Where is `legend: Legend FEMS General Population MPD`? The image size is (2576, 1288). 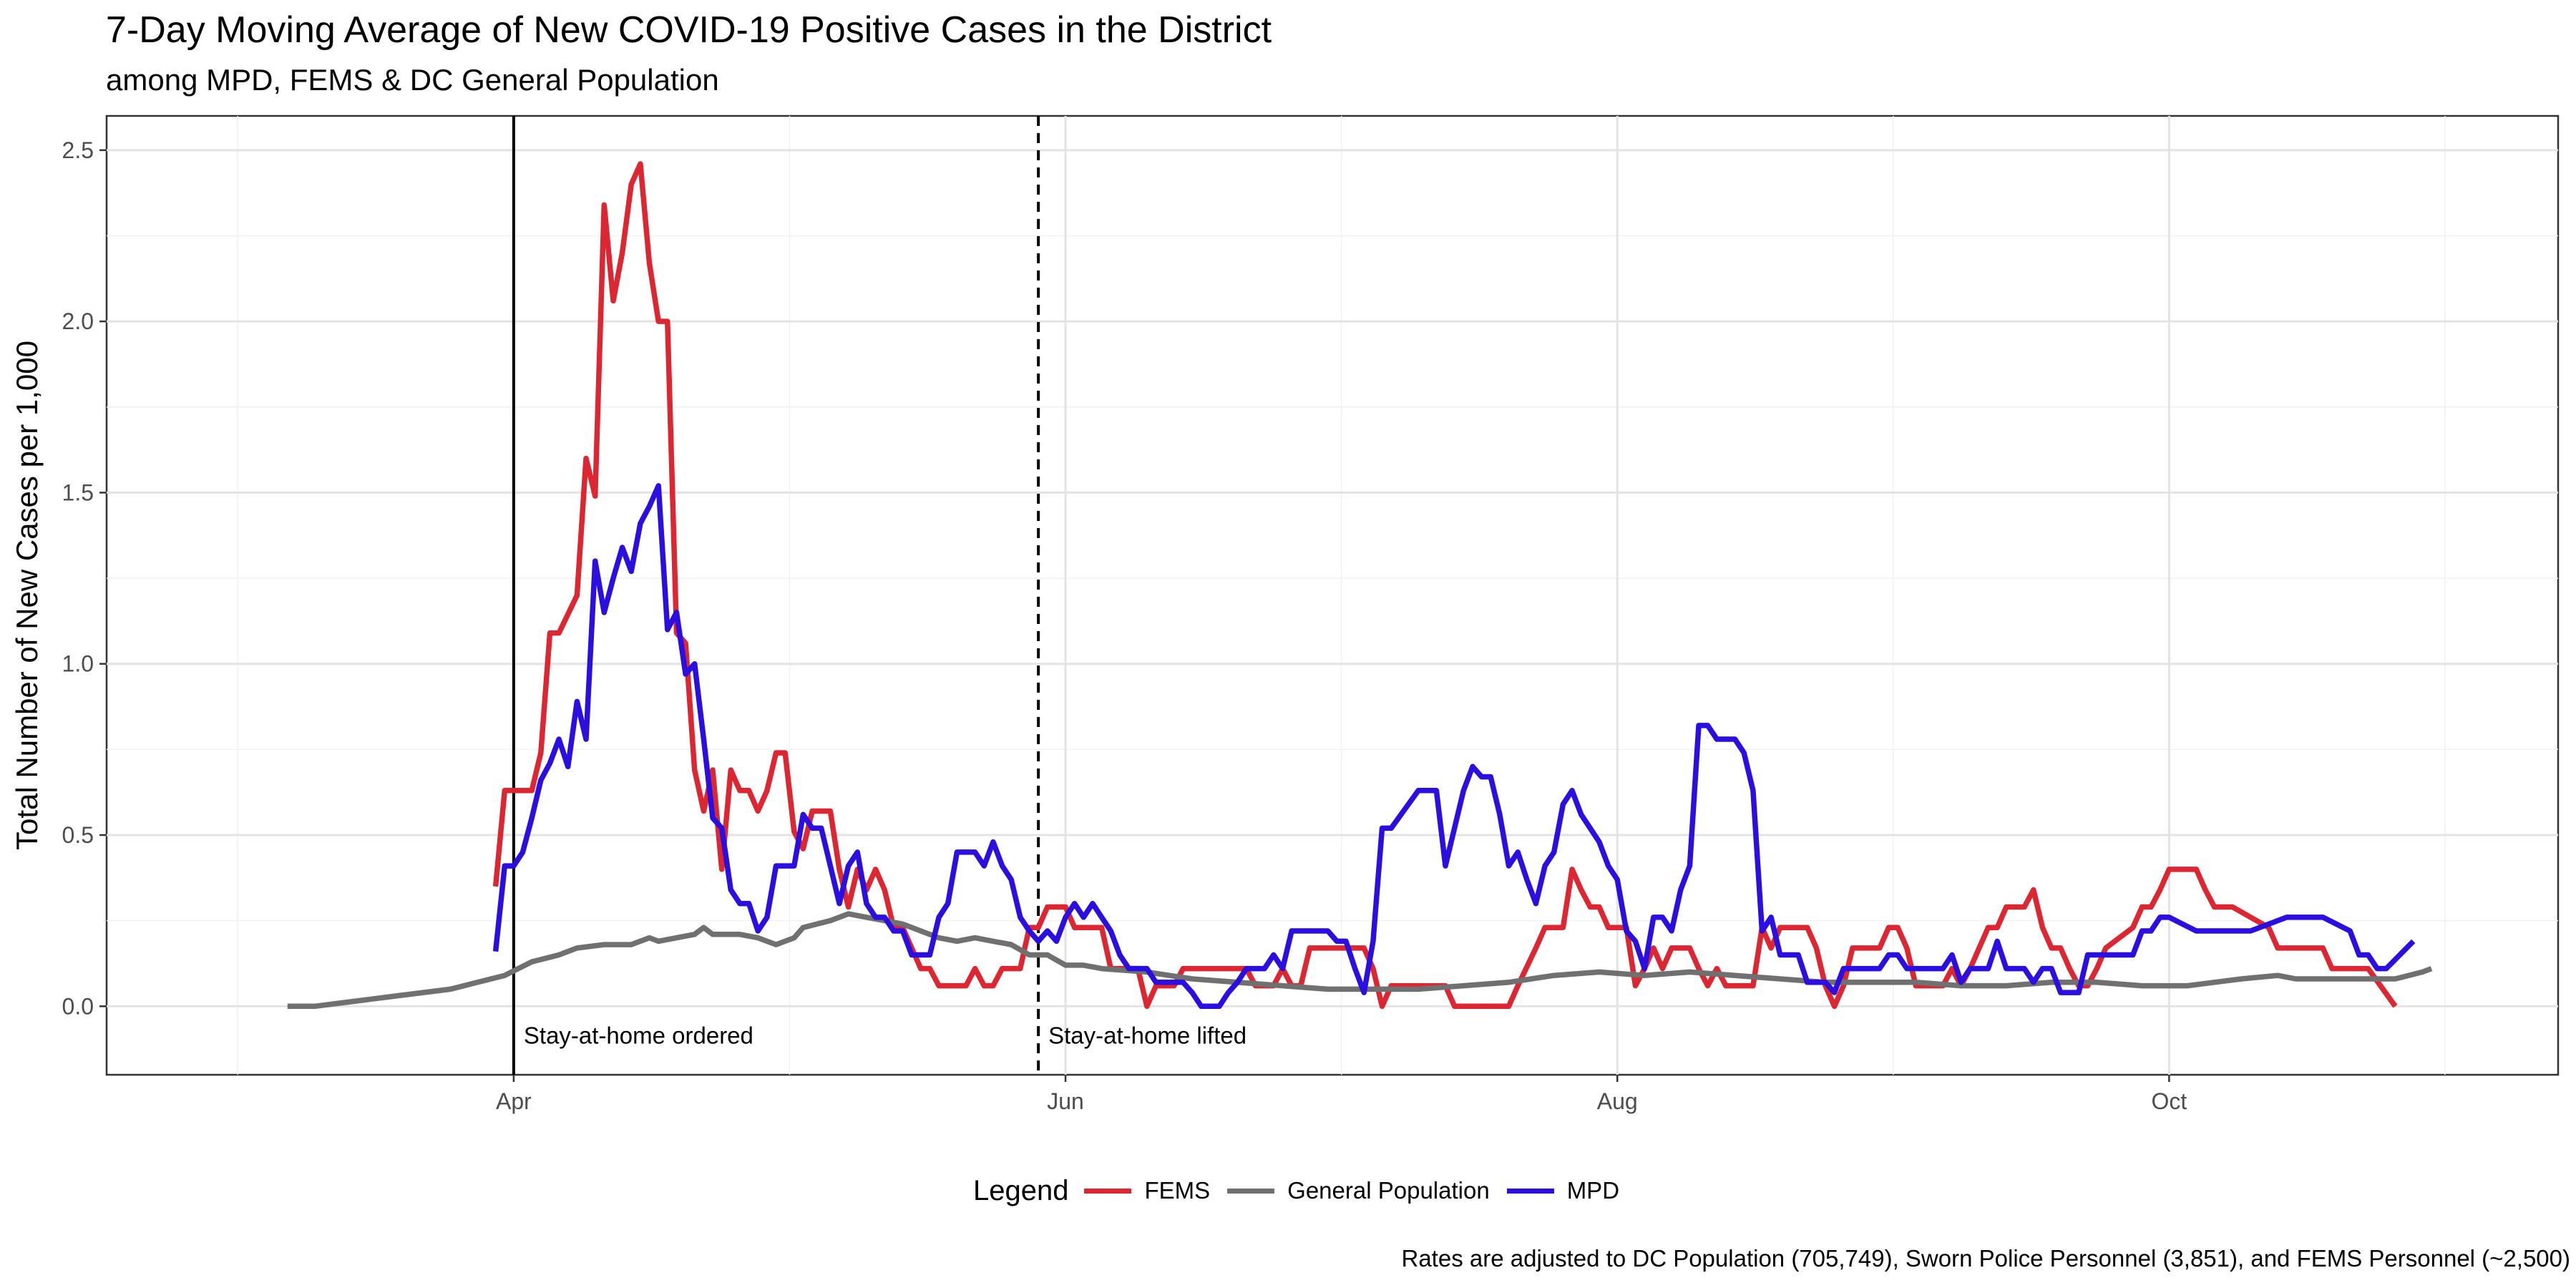
legend: Legend FEMS General Population MPD is located at coordinates (1304, 1191).